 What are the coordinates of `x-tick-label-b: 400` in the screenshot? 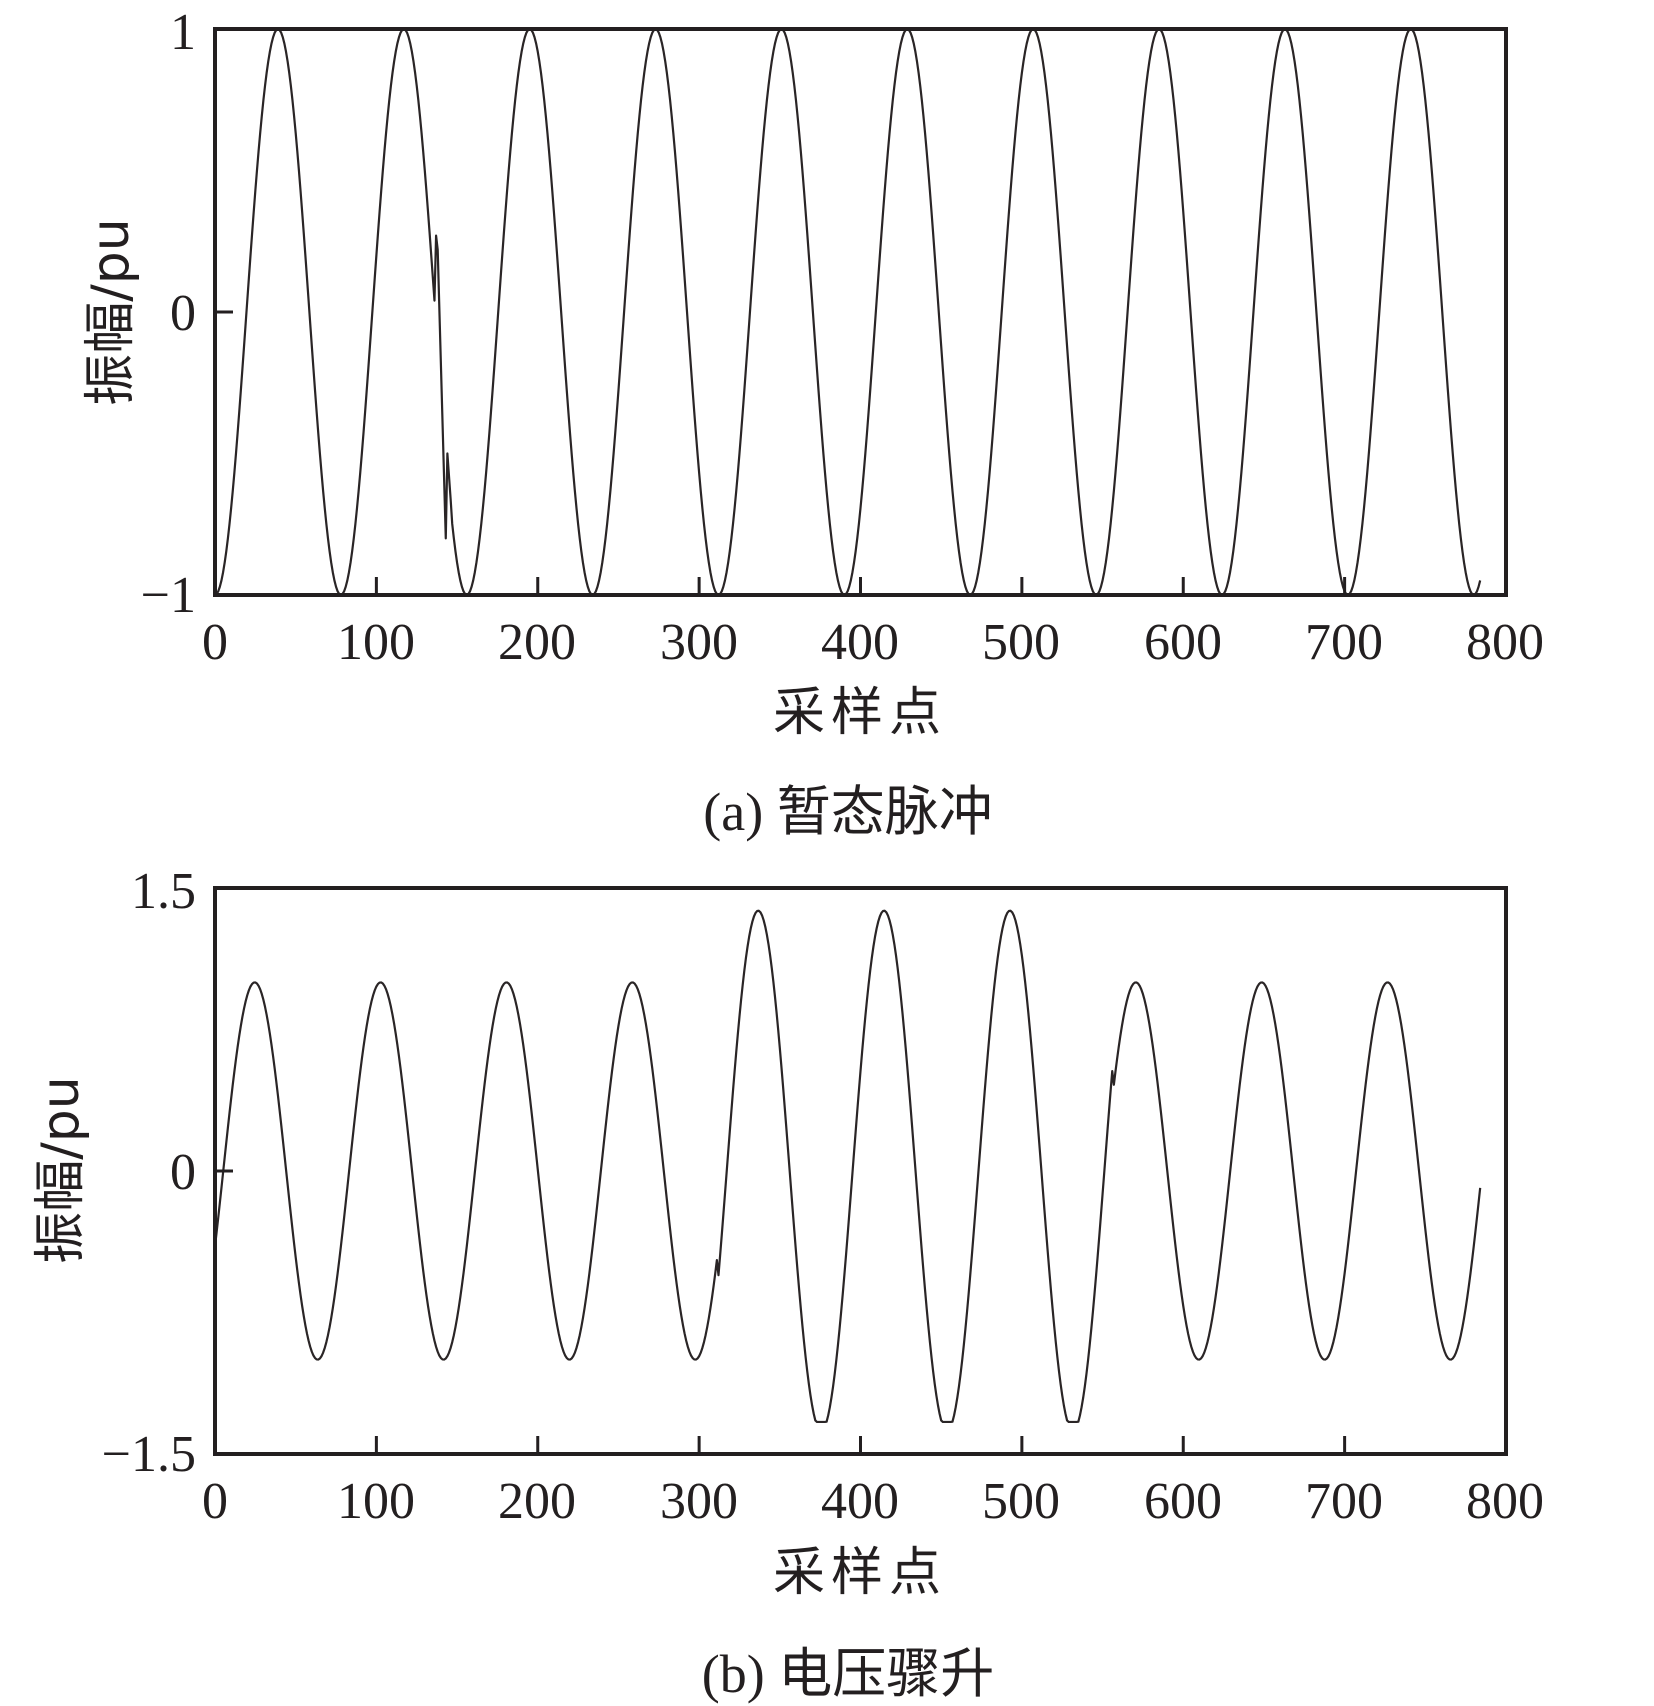 It's located at (860, 1501).